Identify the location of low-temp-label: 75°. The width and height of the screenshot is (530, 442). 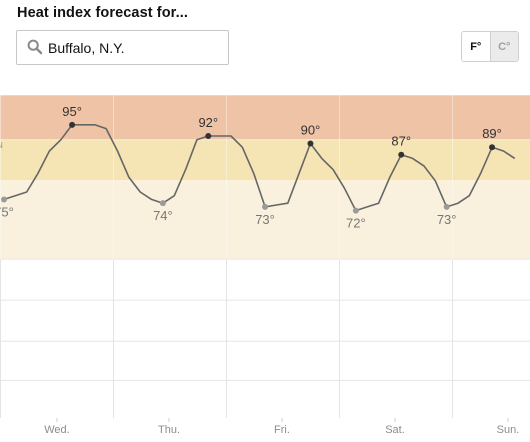
(7, 211).